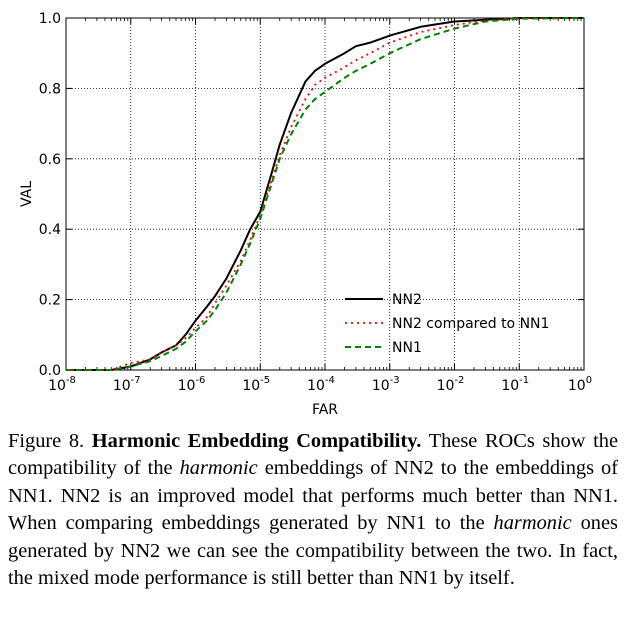 This screenshot has width=624, height=625. What do you see at coordinates (50, 230) in the screenshot?
I see `y-tick-label: 0.4` at bounding box center [50, 230].